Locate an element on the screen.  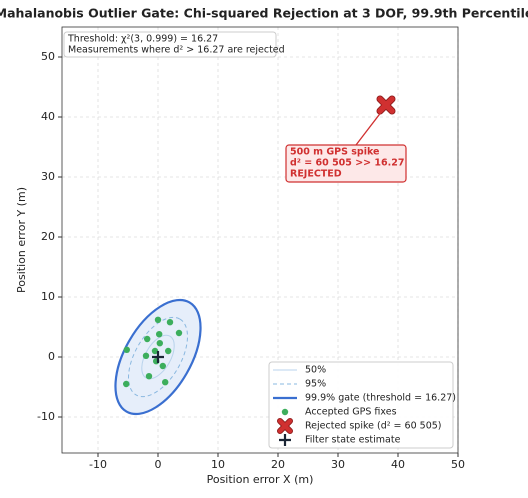
legend-label: Filter state estimate is located at coordinates (353, 440).